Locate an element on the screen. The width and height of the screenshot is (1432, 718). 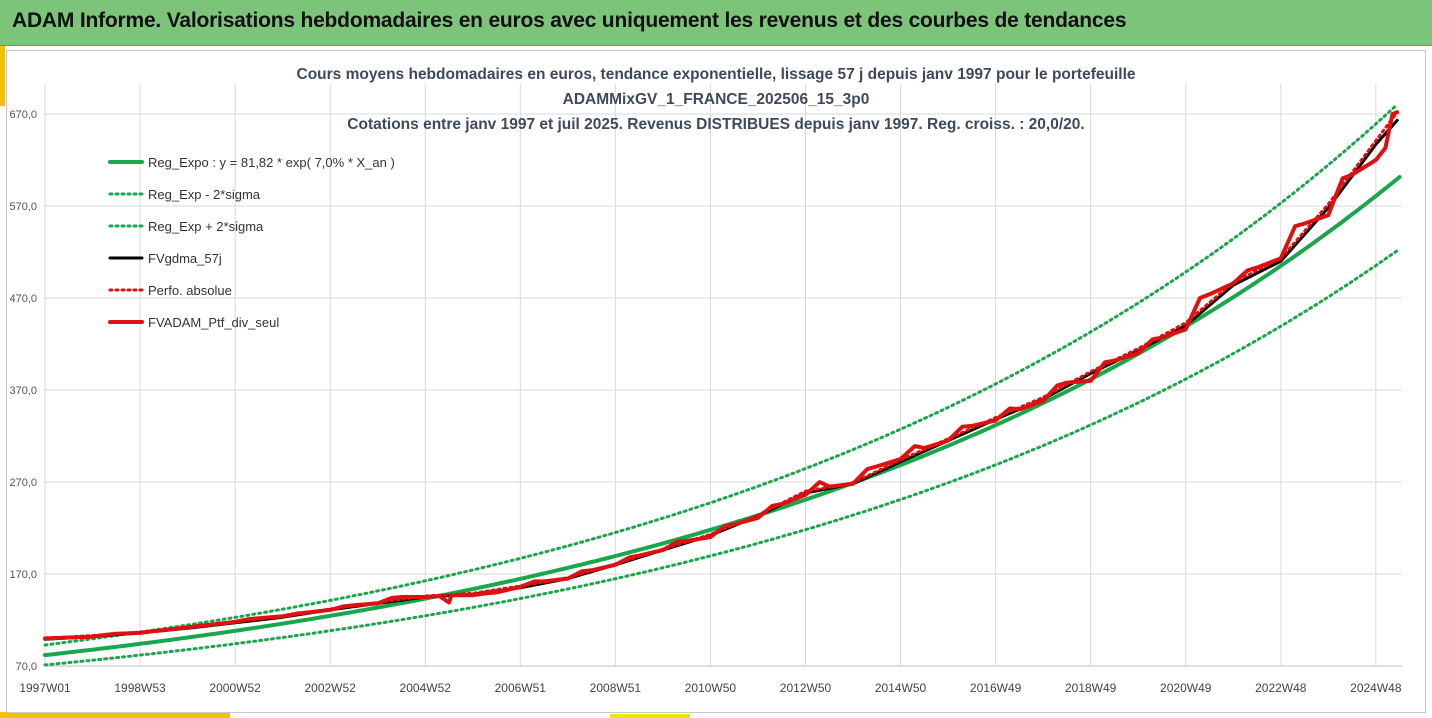
accent-bar-left is located at coordinates (2, 76).